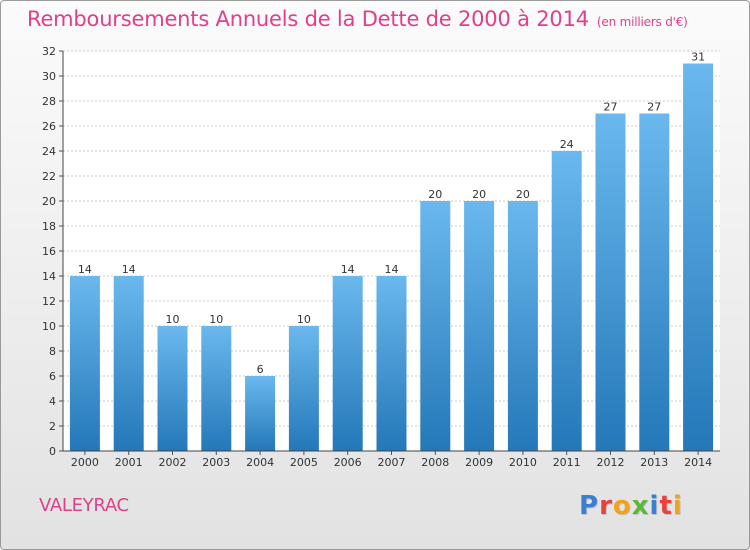  I want to click on x-tick-label: 2006, so click(348, 462).